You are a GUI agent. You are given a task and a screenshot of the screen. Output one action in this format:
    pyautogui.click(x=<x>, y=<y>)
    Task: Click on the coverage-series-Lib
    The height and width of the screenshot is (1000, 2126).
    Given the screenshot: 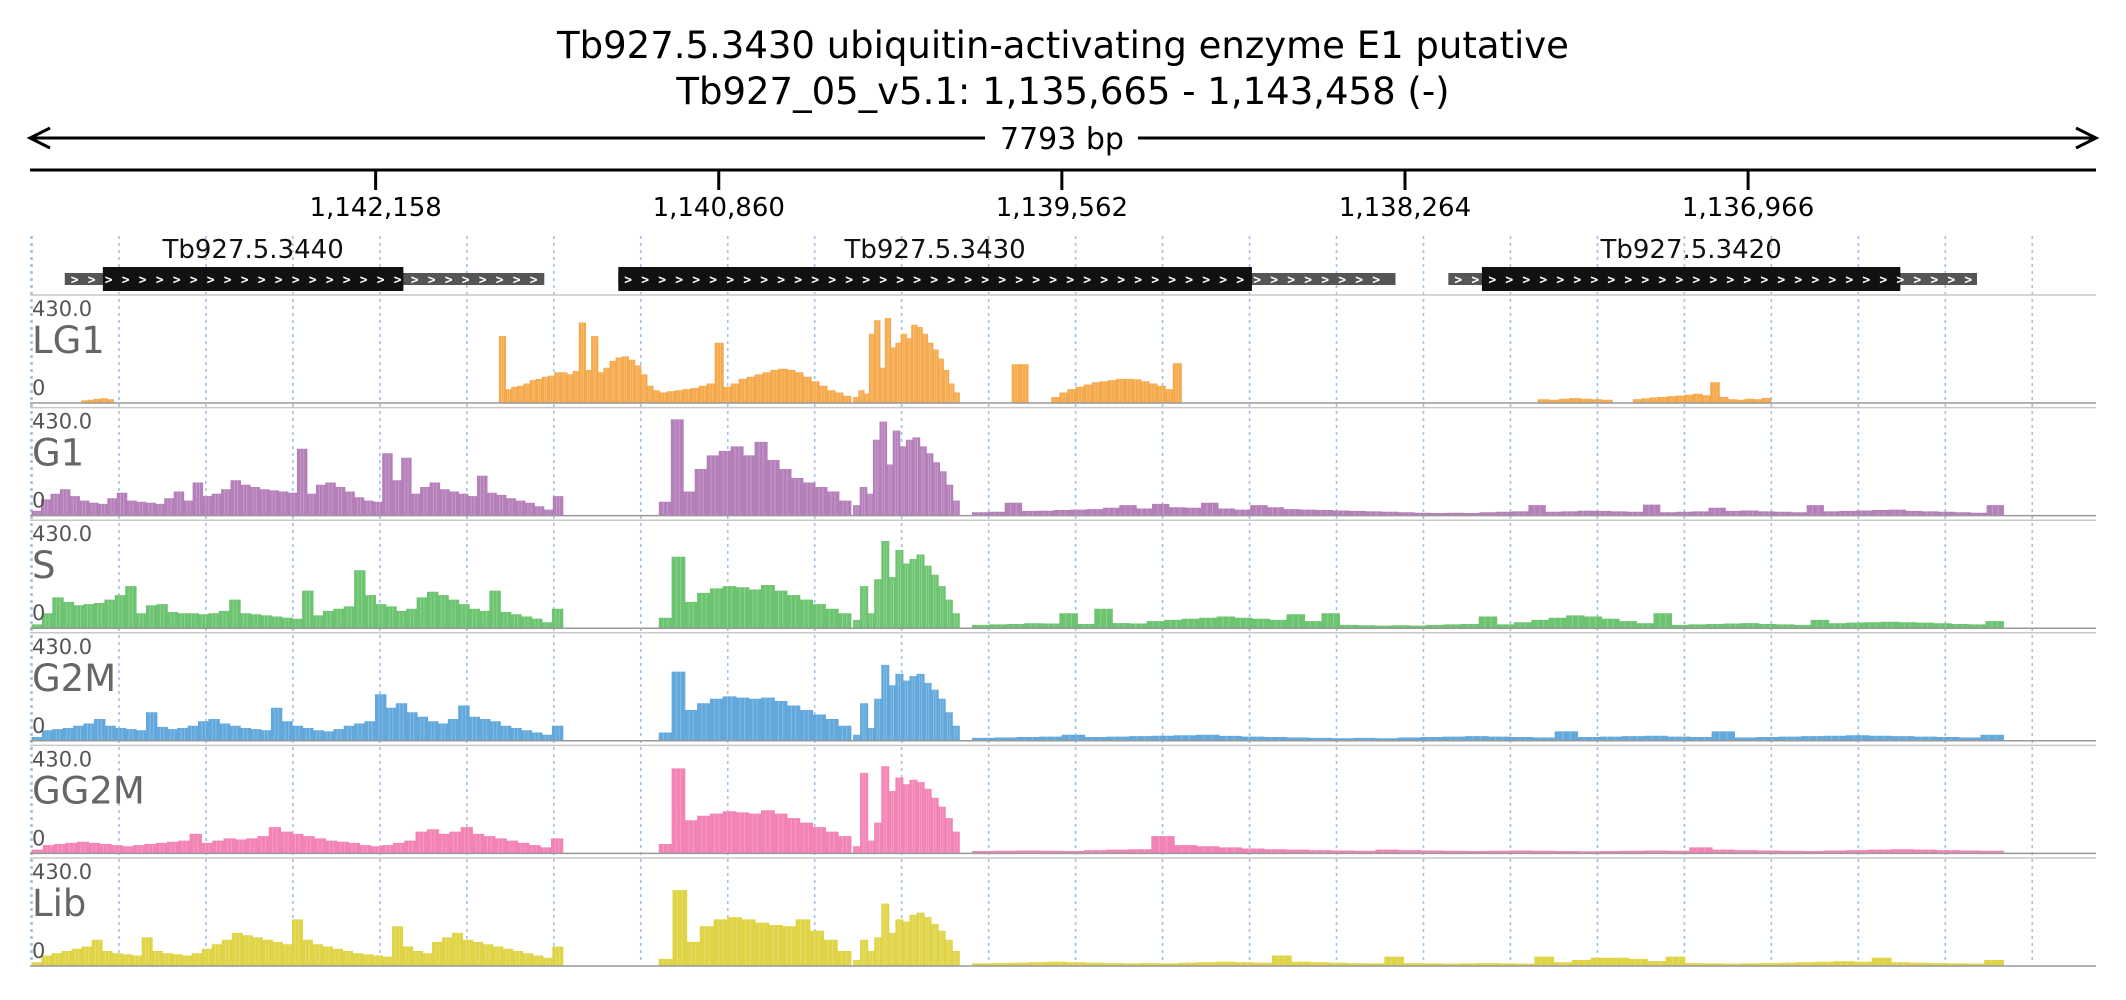 What is the action you would take?
    pyautogui.click(x=1017, y=928)
    